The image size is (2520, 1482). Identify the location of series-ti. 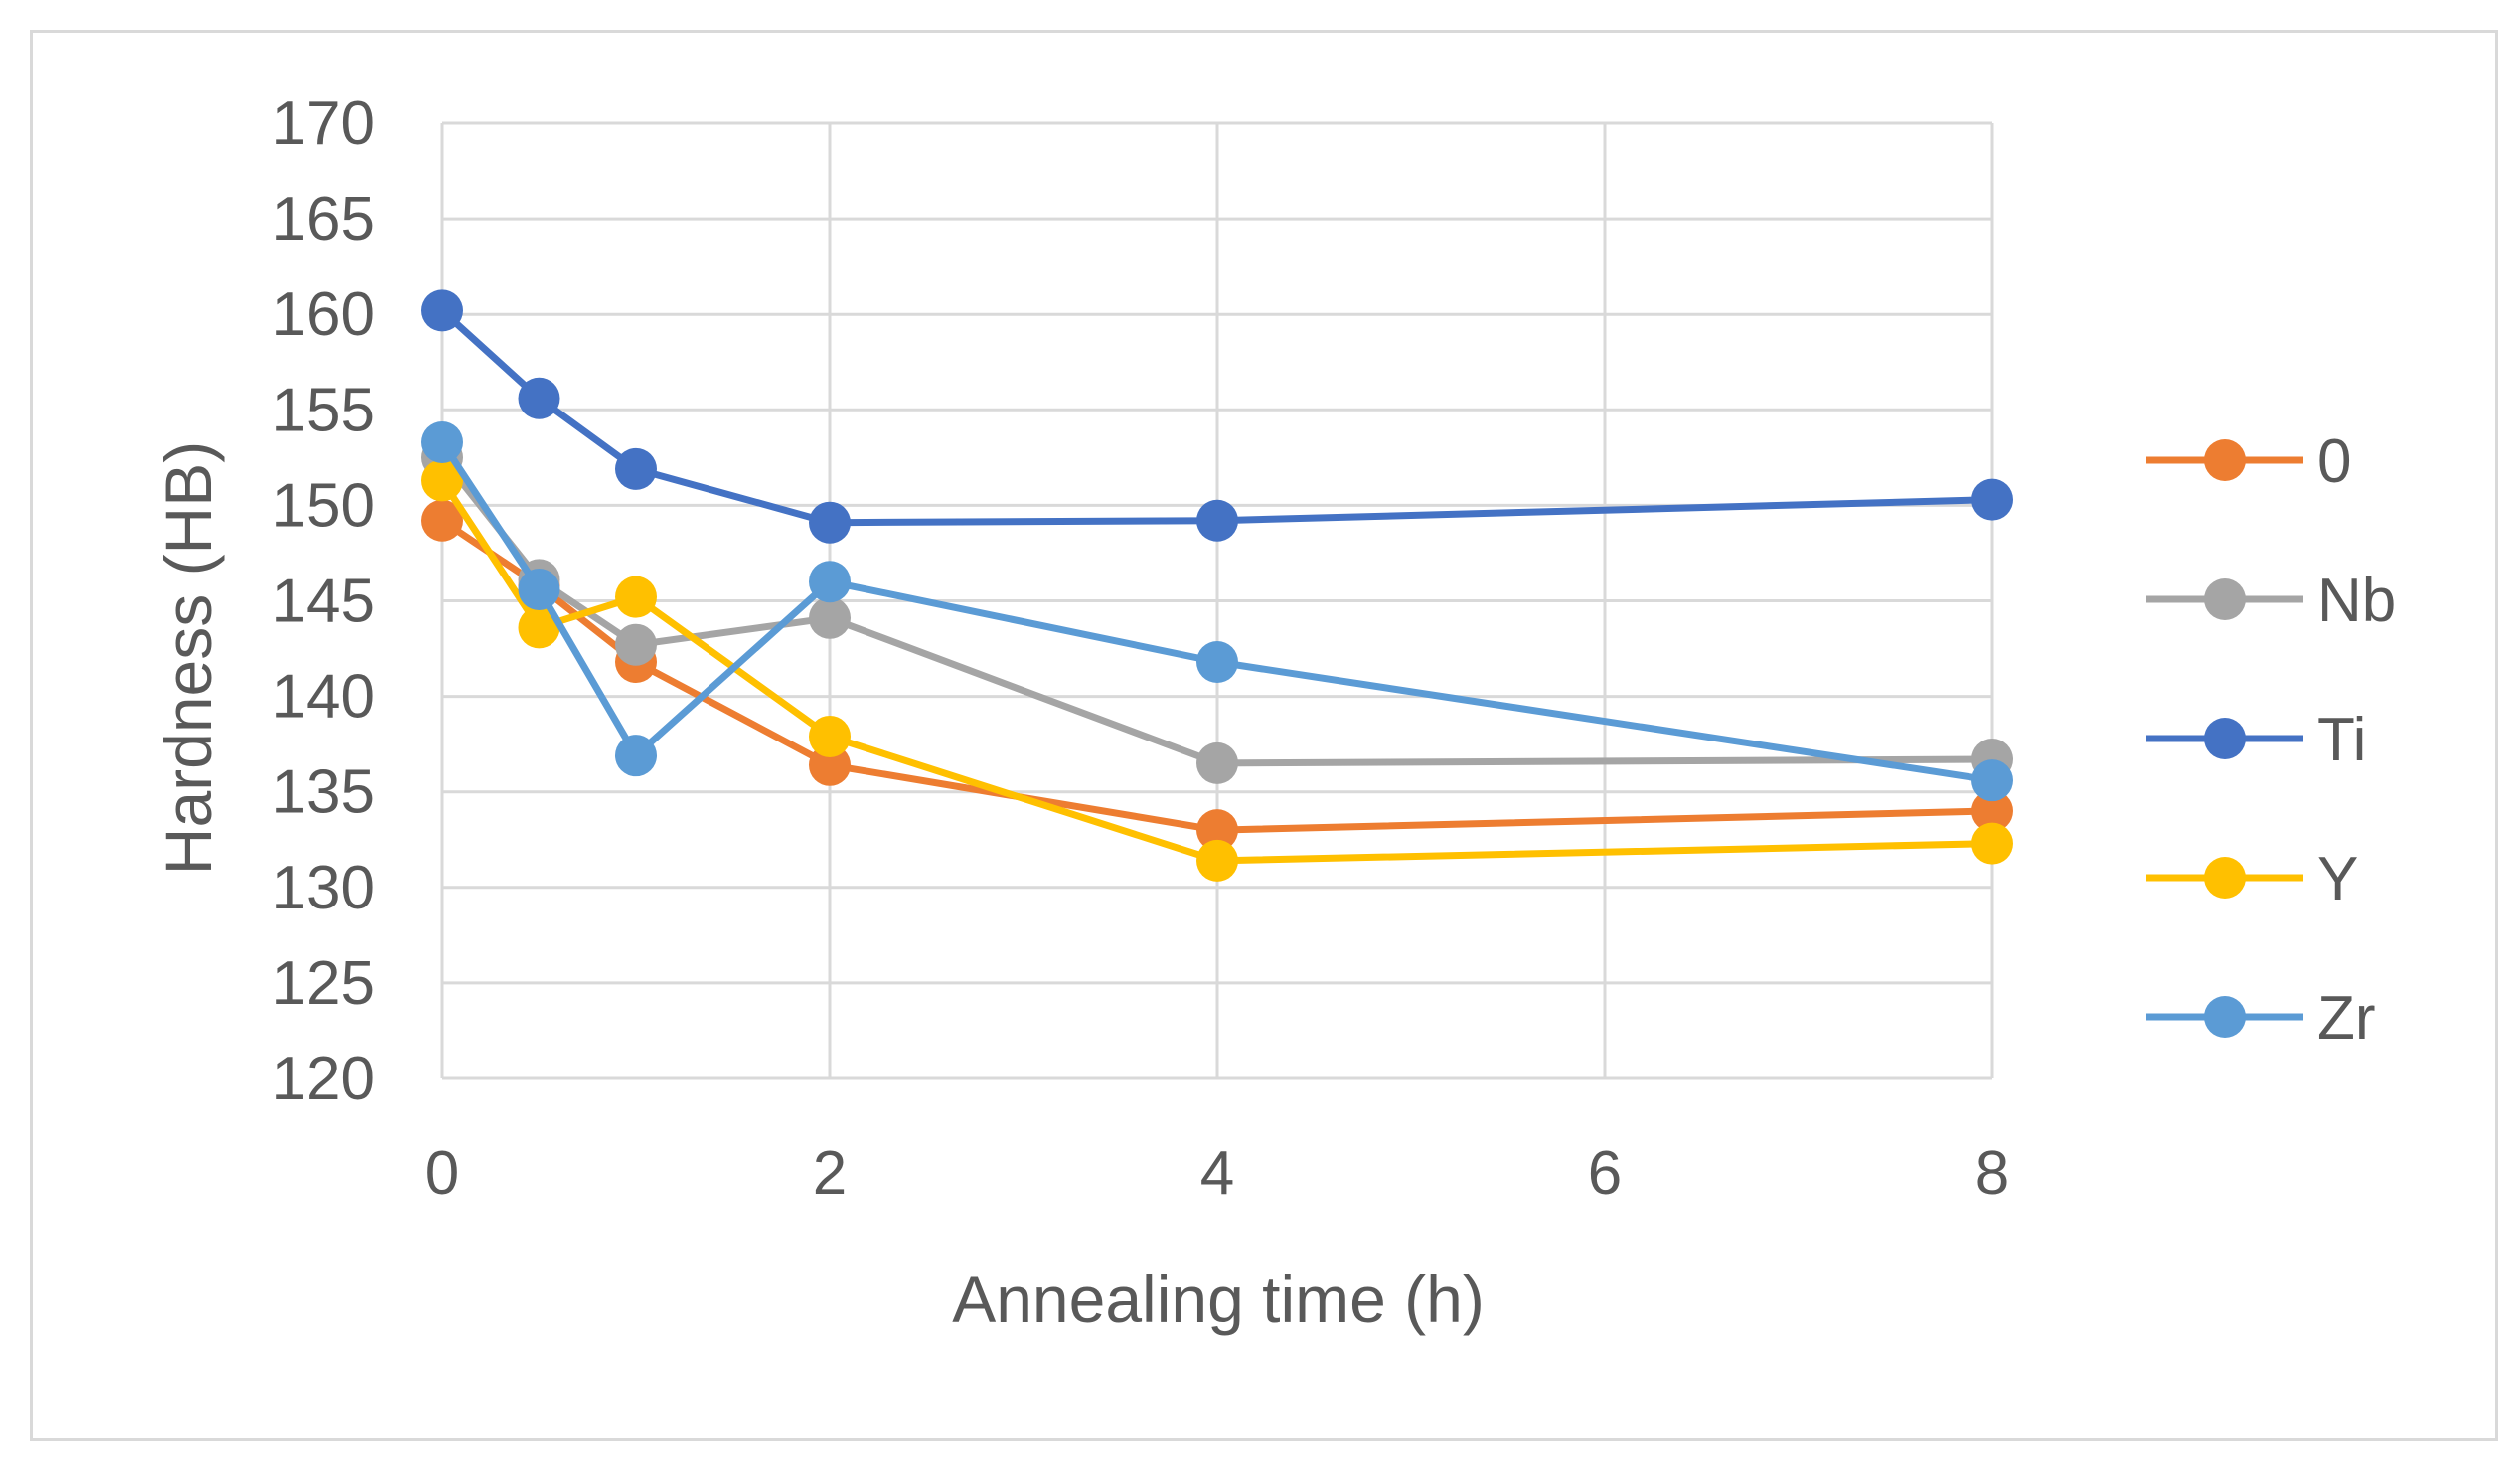
(1217, 416).